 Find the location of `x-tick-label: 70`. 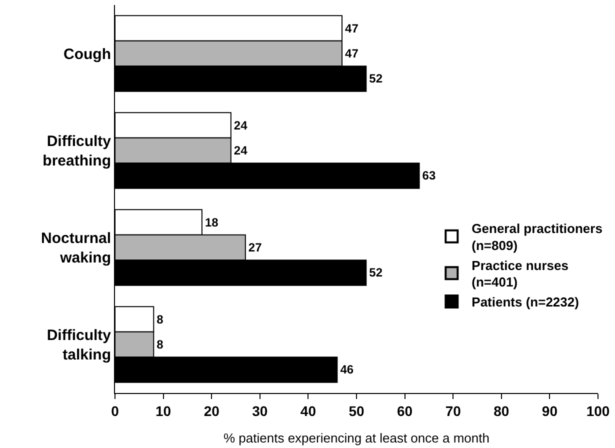

x-tick-label: 70 is located at coordinates (453, 410).